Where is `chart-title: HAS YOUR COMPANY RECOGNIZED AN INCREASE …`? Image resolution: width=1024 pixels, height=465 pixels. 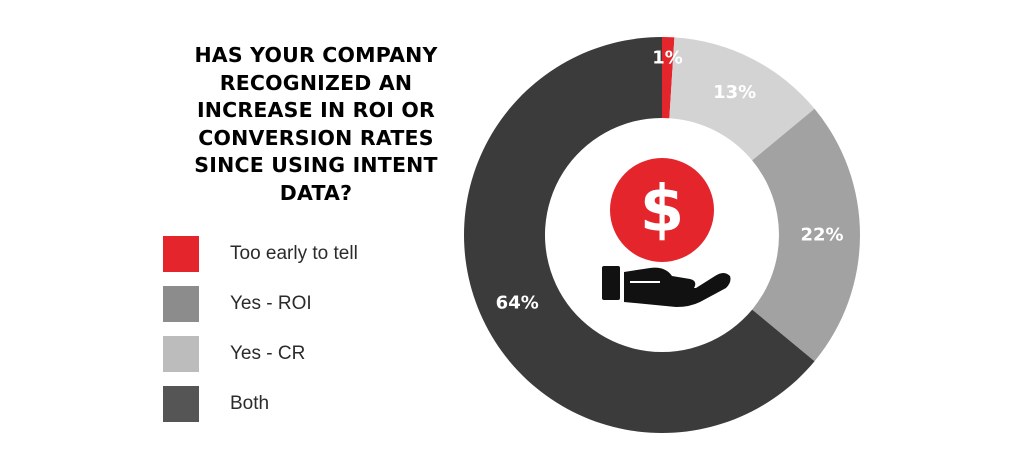
chart-title: HAS YOUR COMPANY RECOGNIZED AN INCREASE … is located at coordinates (316, 124).